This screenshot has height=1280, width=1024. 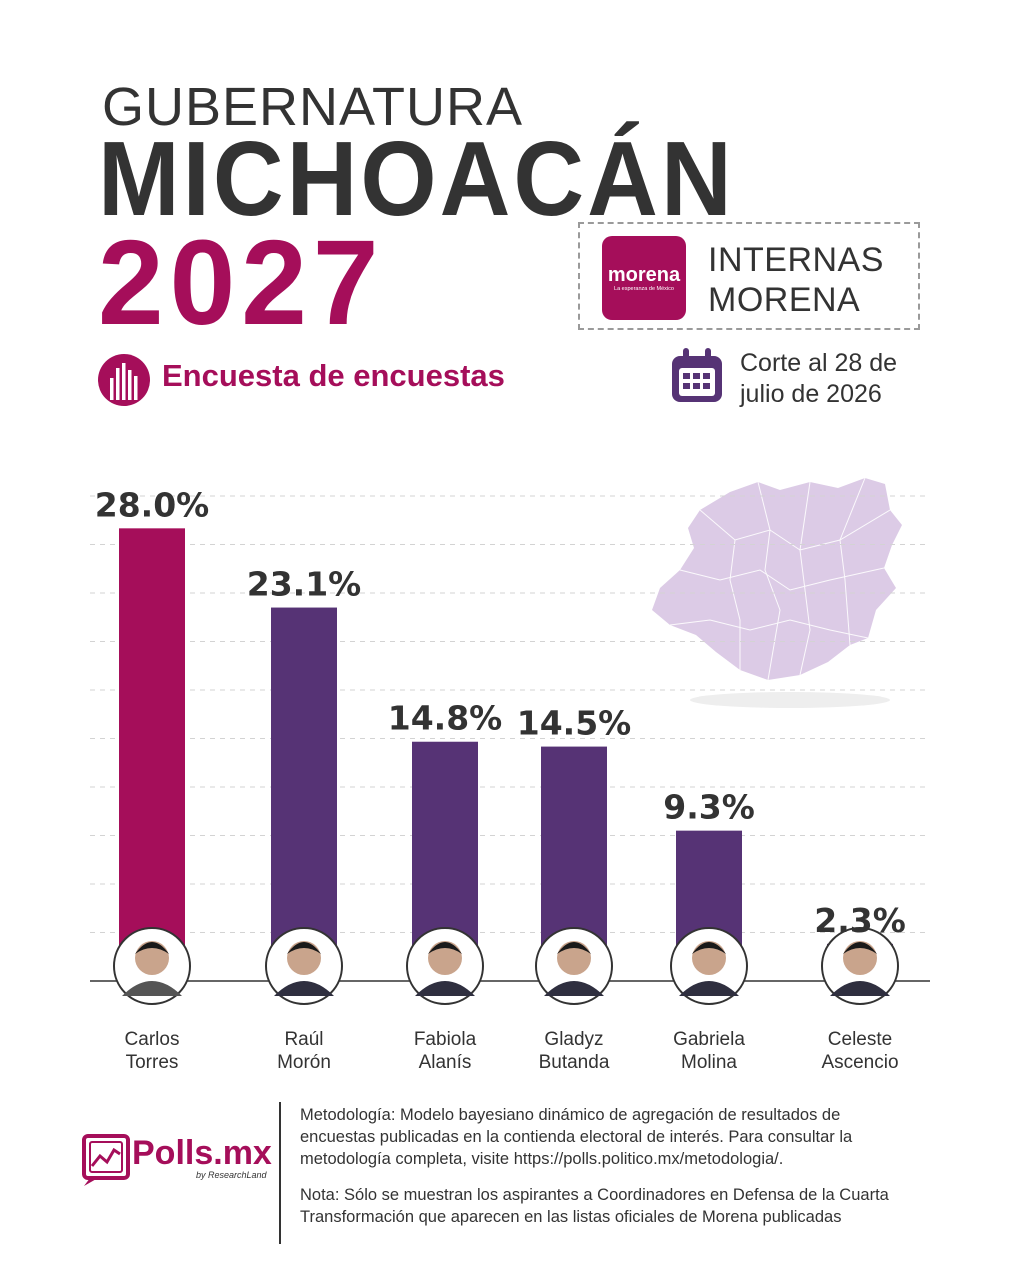 What do you see at coordinates (709, 1062) in the screenshot?
I see `category-label: Molina` at bounding box center [709, 1062].